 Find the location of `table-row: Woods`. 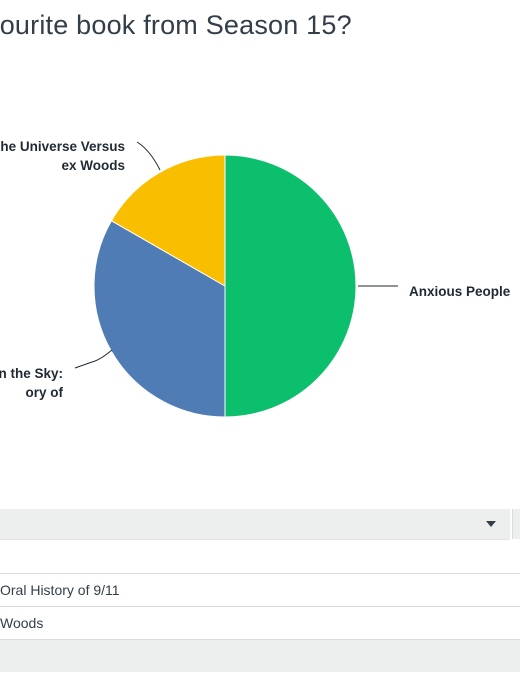

table-row: Woods is located at coordinates (260, 623).